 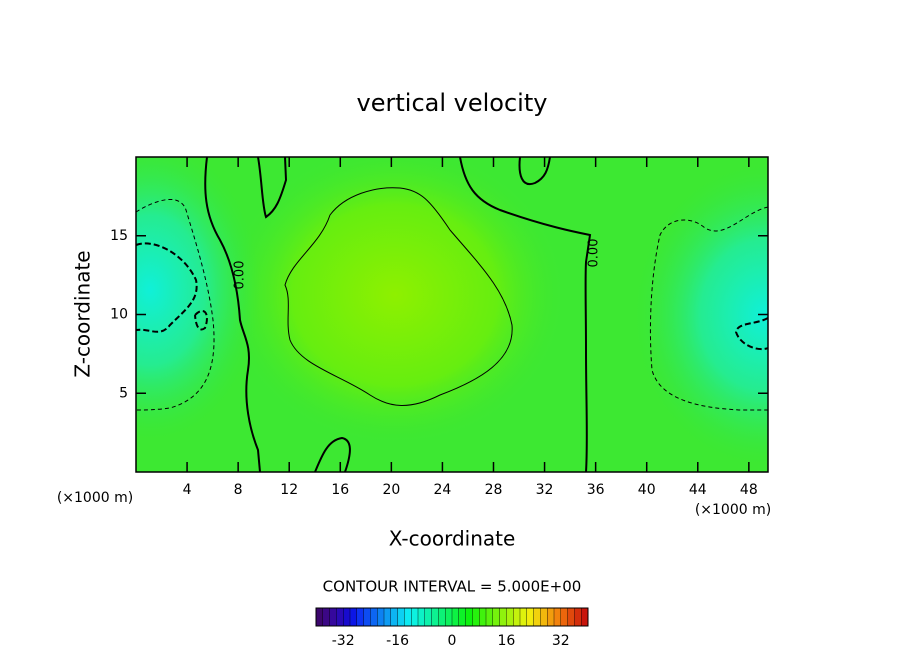 What do you see at coordinates (340, 490) in the screenshot?
I see `x-tick-label: 16` at bounding box center [340, 490].